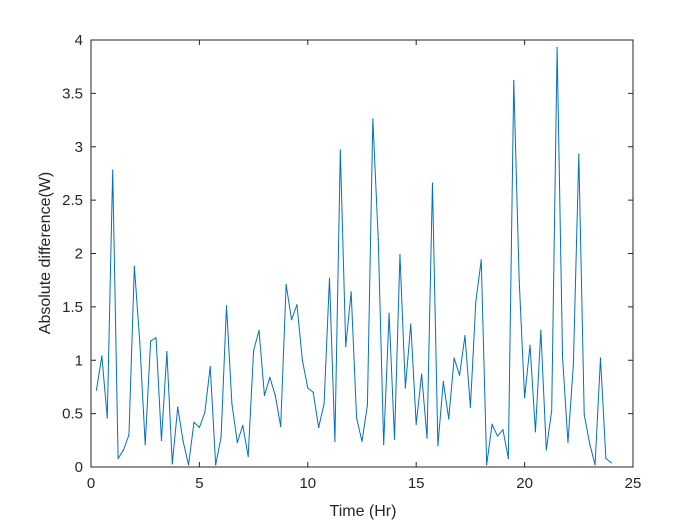 Image resolution: width=700 pixels, height=525 pixels. I want to click on x-tick-label: 5, so click(199, 483).